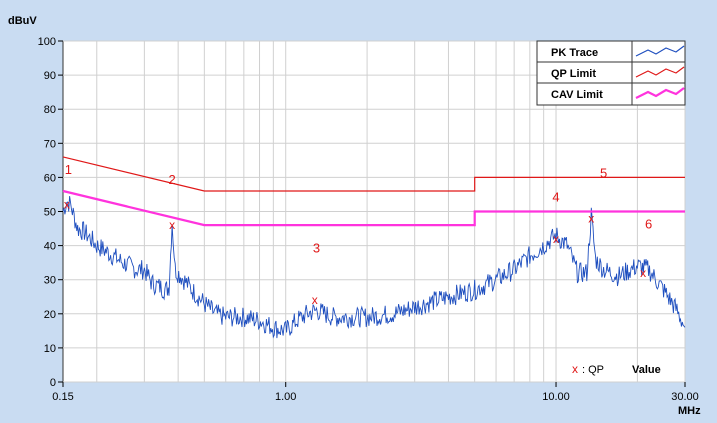 The height and width of the screenshot is (423, 717). What do you see at coordinates (172, 179) in the screenshot?
I see `marker-label: 2` at bounding box center [172, 179].